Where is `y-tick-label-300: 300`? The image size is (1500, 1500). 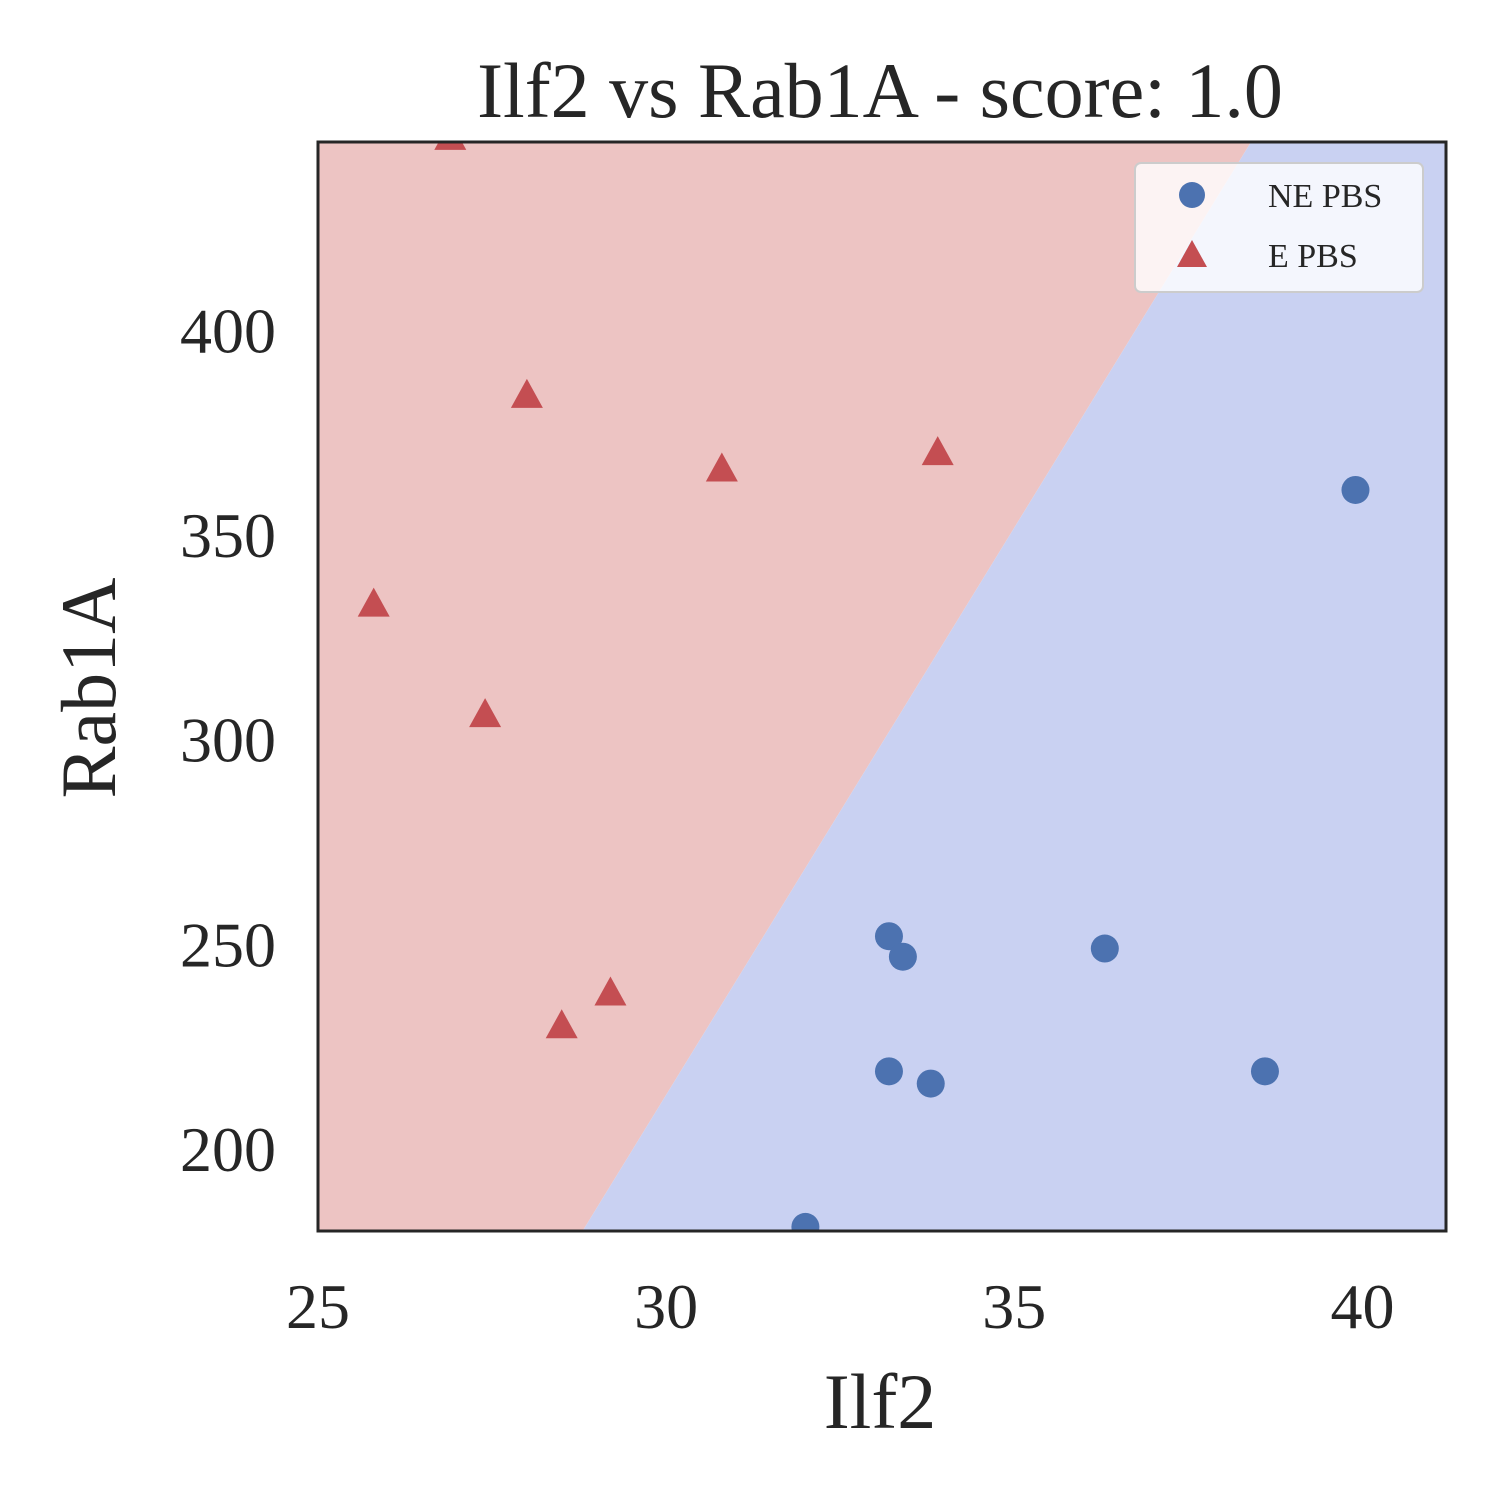
y-tick-label-300: 300 is located at coordinates (228, 740).